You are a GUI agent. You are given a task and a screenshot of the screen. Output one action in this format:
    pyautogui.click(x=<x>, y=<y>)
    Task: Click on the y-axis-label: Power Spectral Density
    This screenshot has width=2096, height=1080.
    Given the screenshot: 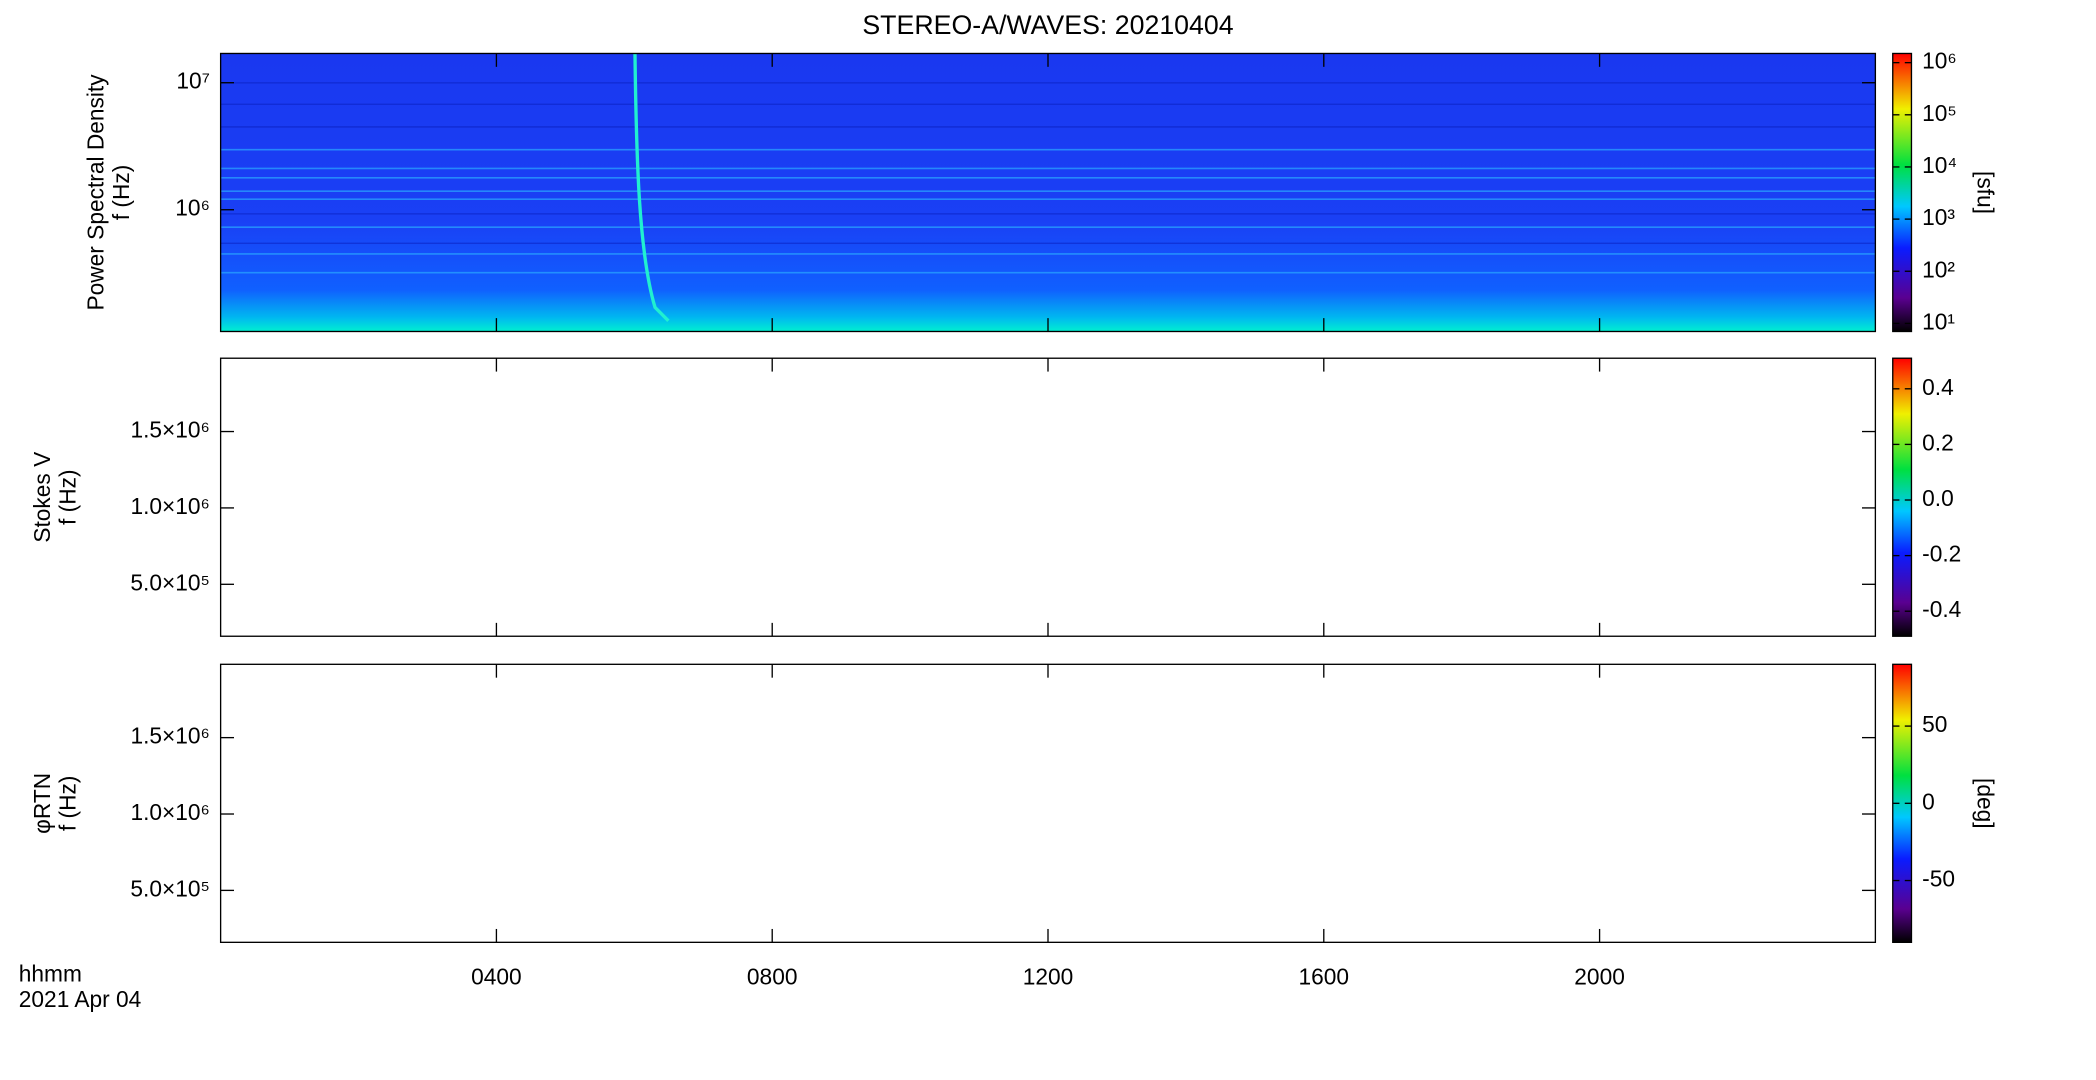 What is the action you would take?
    pyautogui.click(x=96, y=192)
    